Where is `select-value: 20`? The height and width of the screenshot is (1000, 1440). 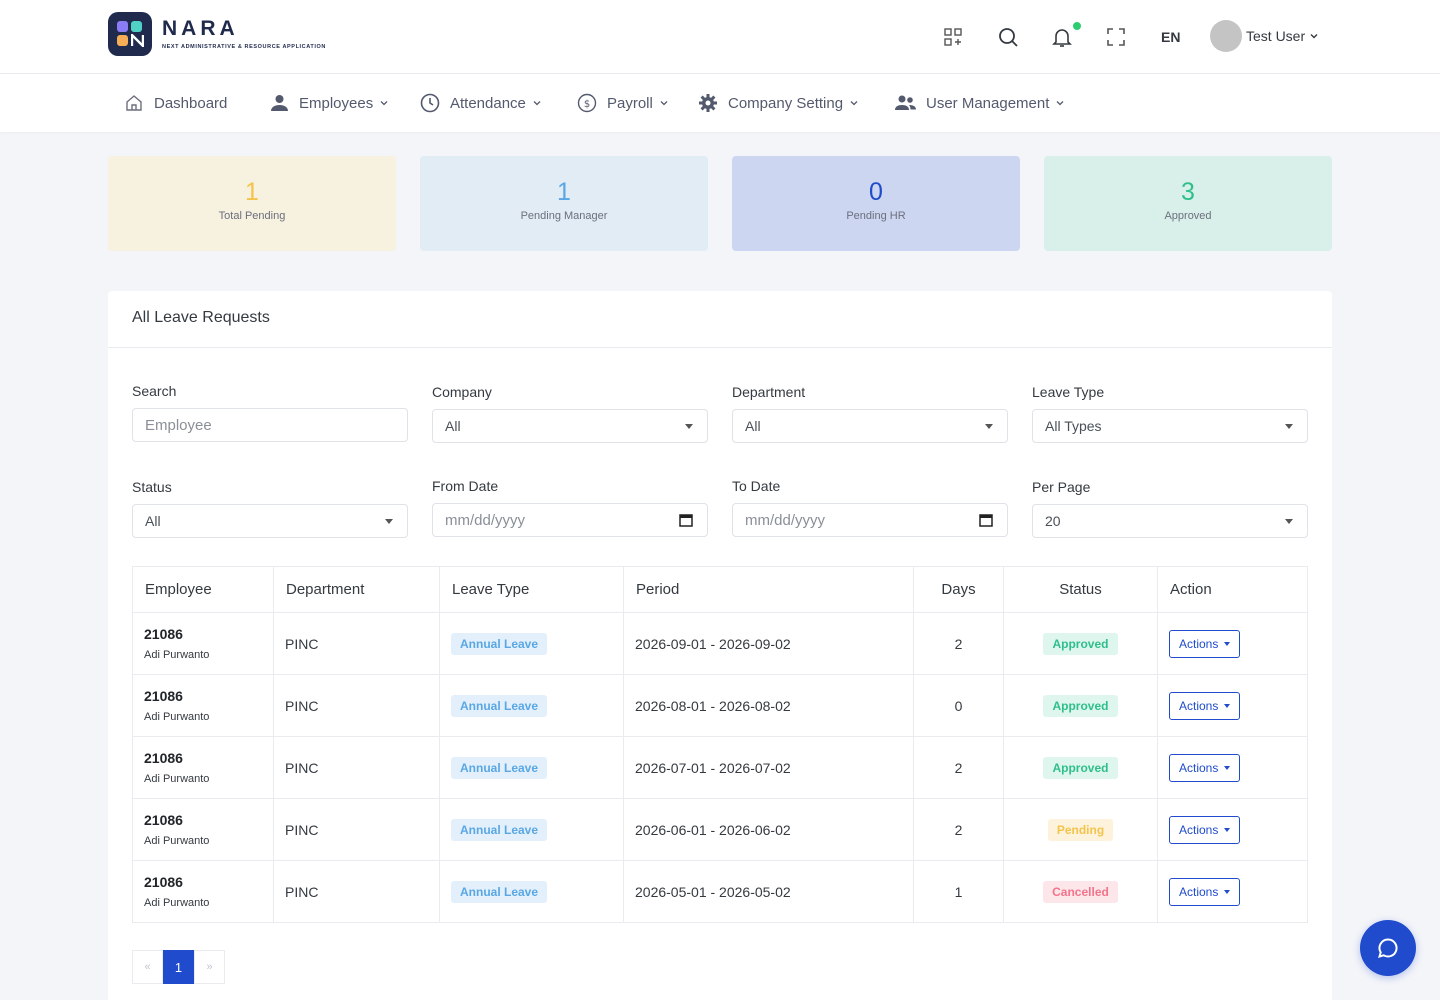
select-value: 20 is located at coordinates (1053, 521).